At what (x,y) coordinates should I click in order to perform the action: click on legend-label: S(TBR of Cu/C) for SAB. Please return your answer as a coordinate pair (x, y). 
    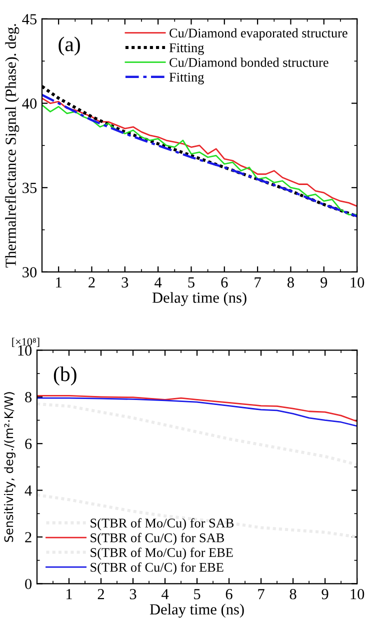
    Looking at the image, I should click on (157, 538).